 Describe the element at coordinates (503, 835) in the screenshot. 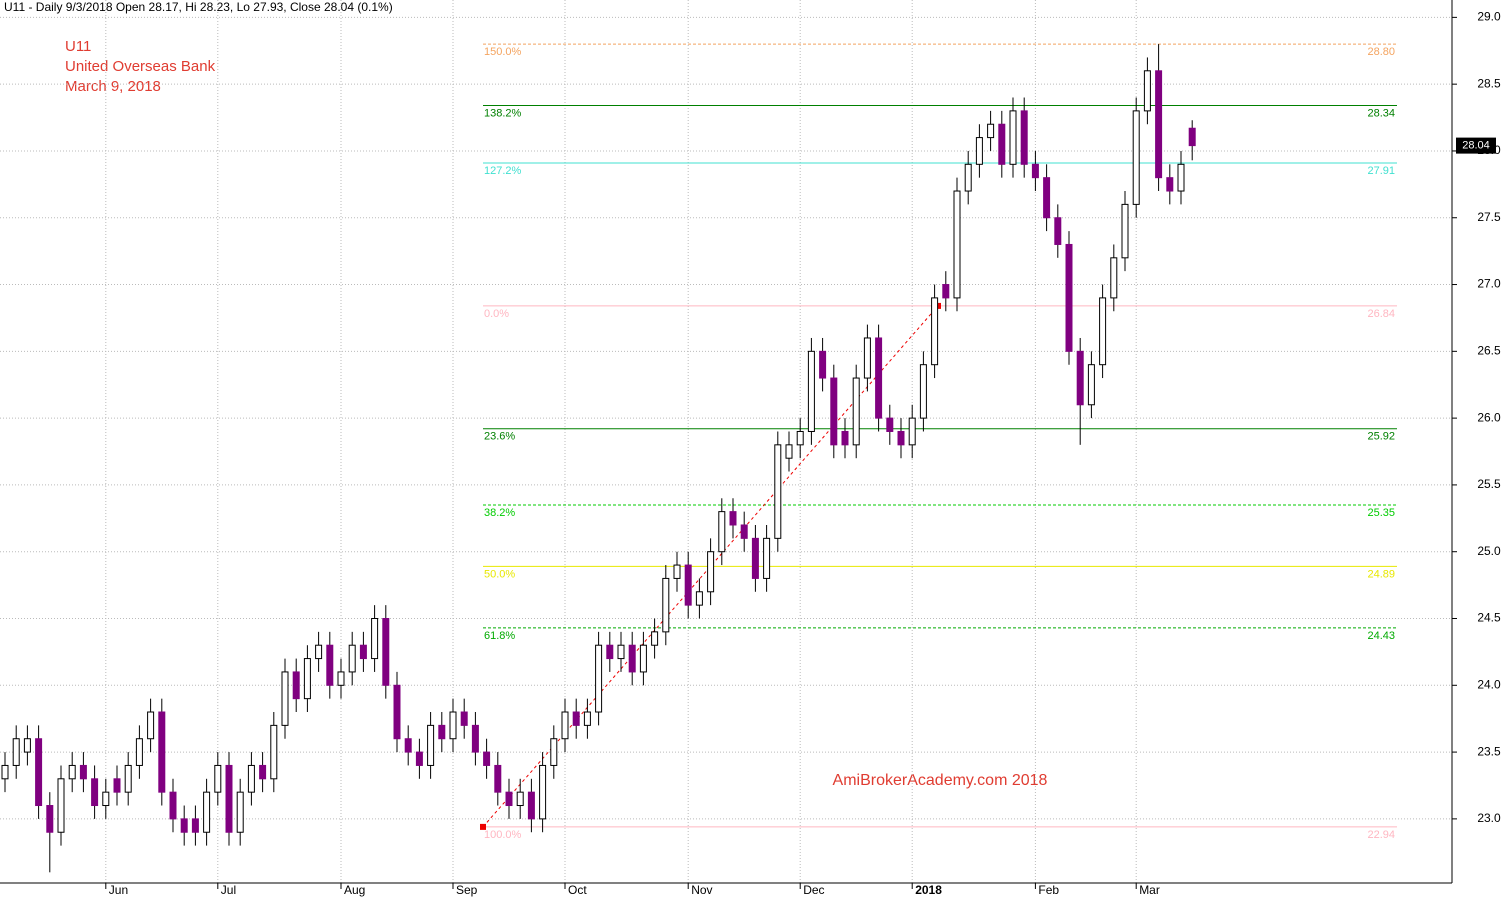

I see `fib-label: 100.0%` at that location.